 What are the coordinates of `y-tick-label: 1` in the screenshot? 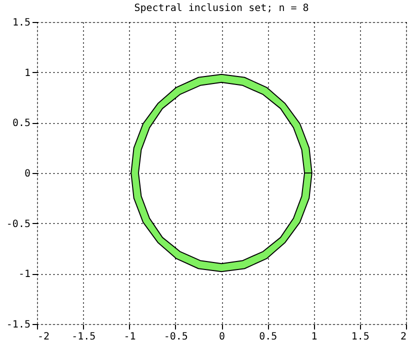 It's located at (27, 73).